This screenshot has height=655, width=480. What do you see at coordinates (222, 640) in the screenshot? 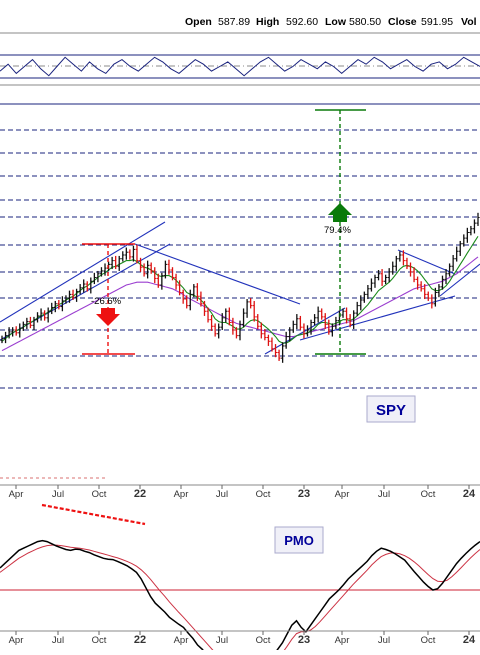
I see `pmo-x-tick-label: Jul` at bounding box center [222, 640].